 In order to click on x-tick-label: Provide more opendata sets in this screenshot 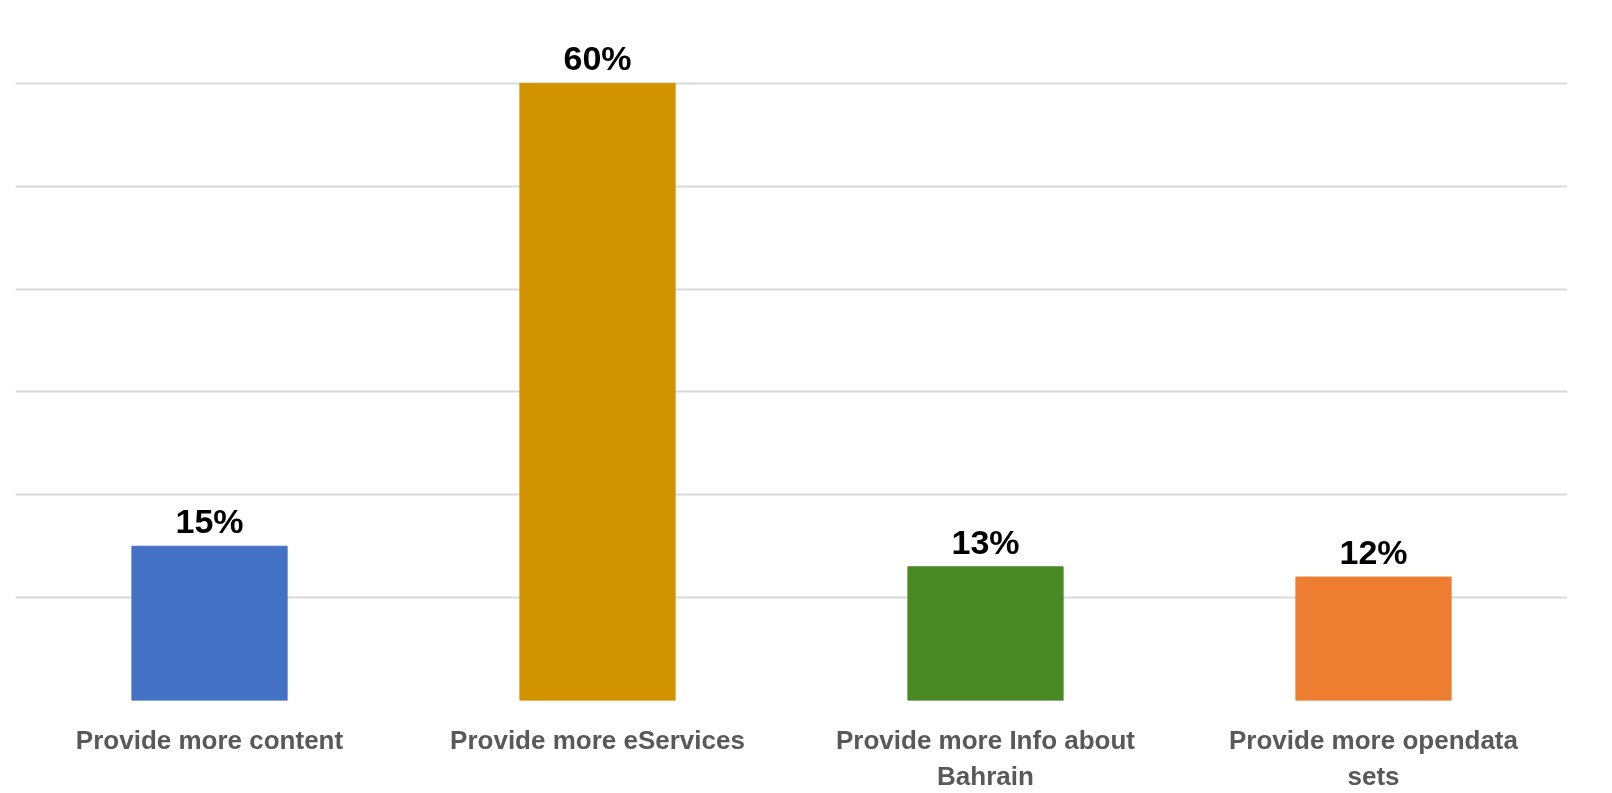, I will do `click(1374, 757)`.